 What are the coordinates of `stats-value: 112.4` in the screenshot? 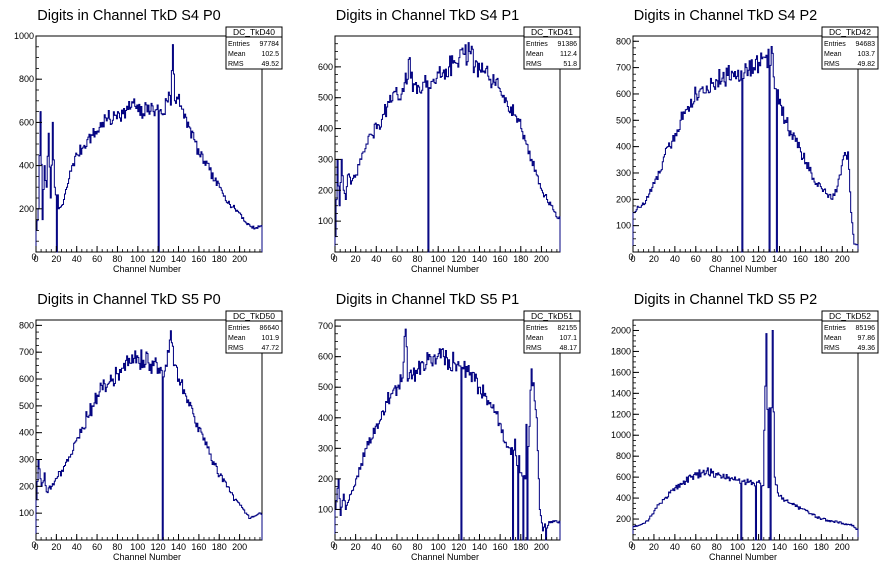 It's located at (568, 54).